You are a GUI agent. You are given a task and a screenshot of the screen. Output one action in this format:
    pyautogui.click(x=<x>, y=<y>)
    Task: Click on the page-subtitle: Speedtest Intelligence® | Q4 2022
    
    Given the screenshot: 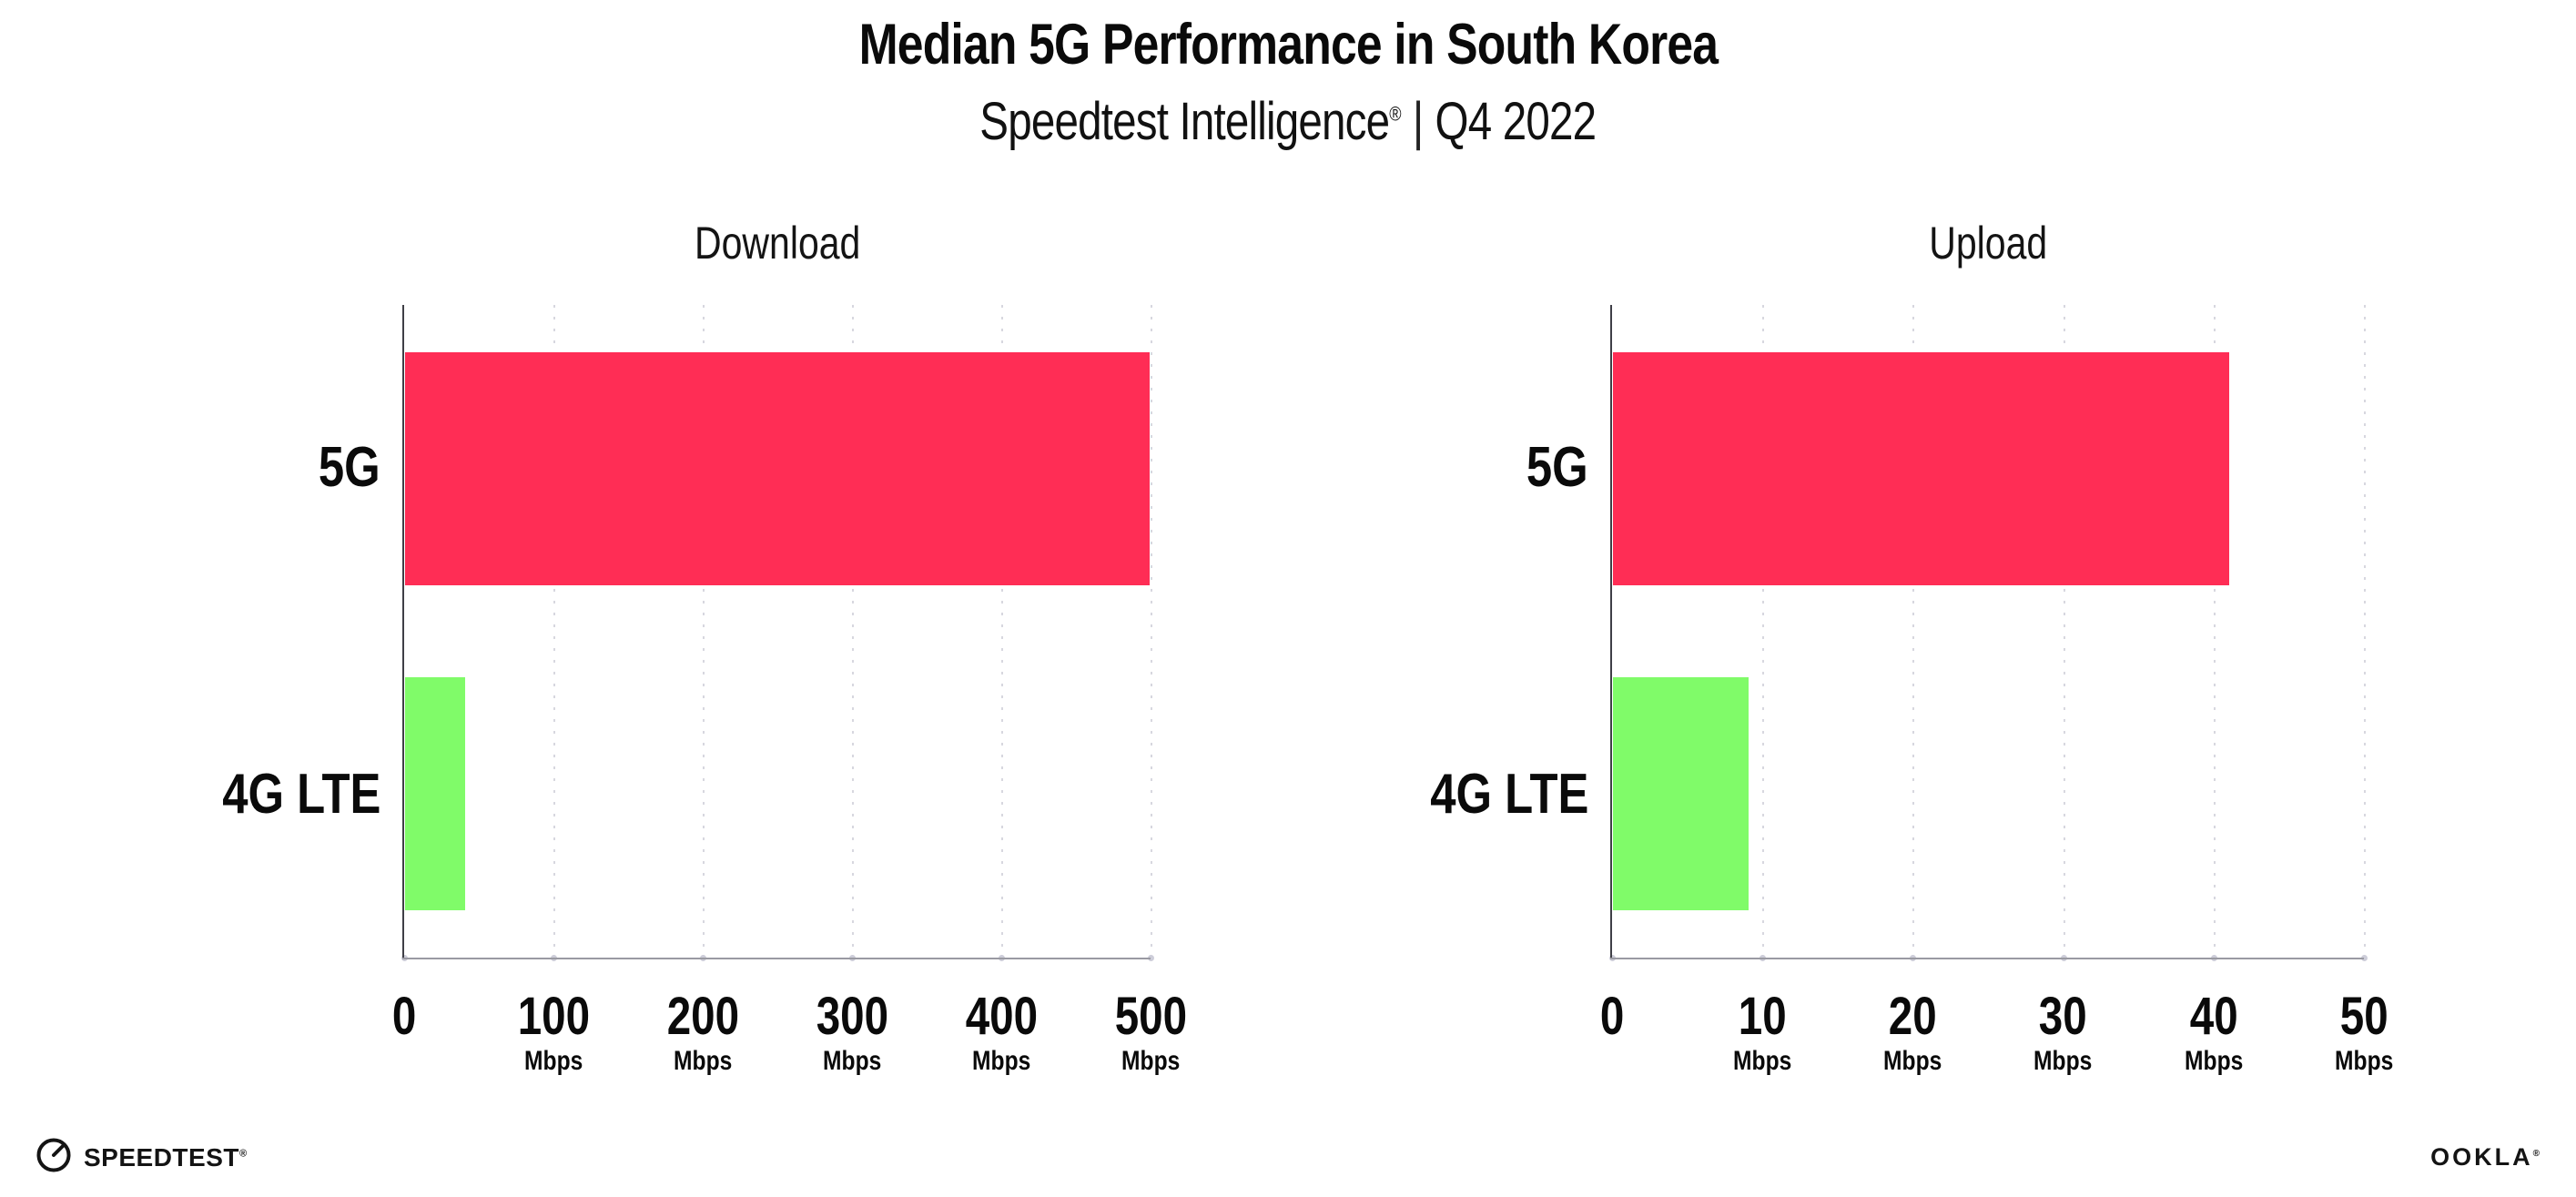 What is the action you would take?
    pyautogui.click(x=1288, y=122)
    